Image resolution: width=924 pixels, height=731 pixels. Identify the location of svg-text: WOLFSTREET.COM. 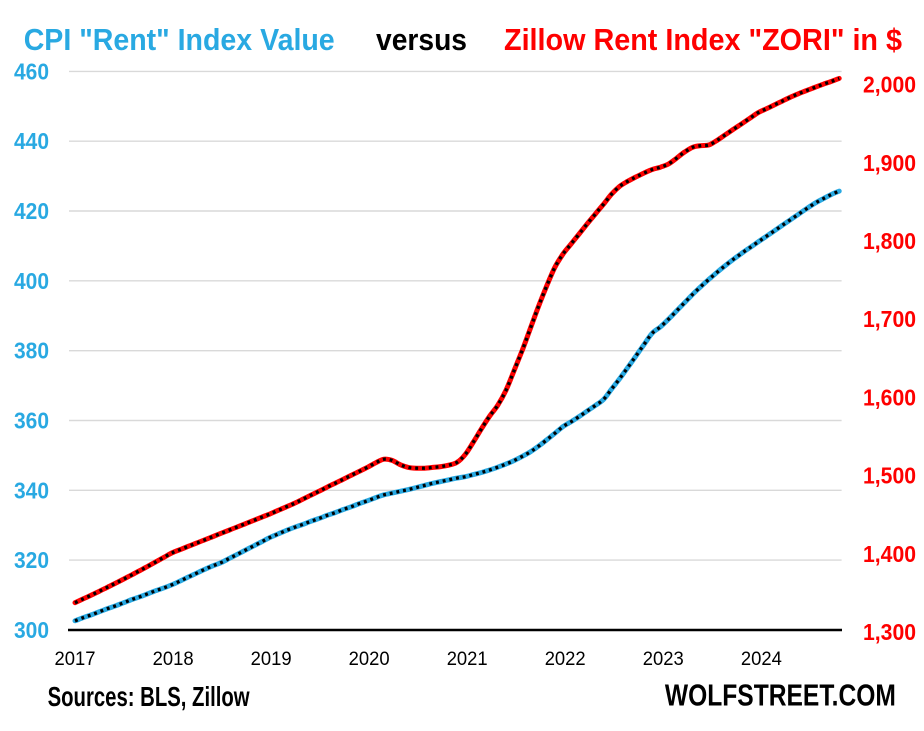
(780, 695).